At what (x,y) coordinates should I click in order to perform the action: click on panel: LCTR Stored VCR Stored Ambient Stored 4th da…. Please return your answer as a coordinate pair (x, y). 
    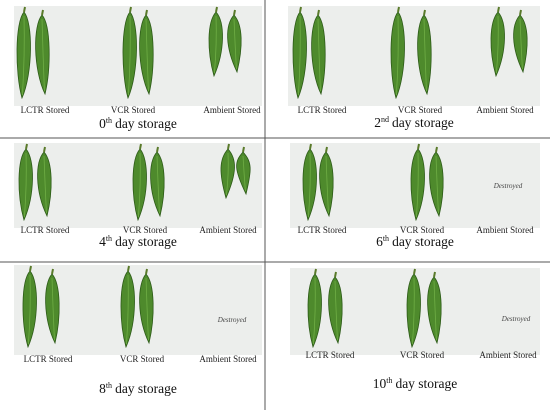
    Looking at the image, I should click on (138, 196).